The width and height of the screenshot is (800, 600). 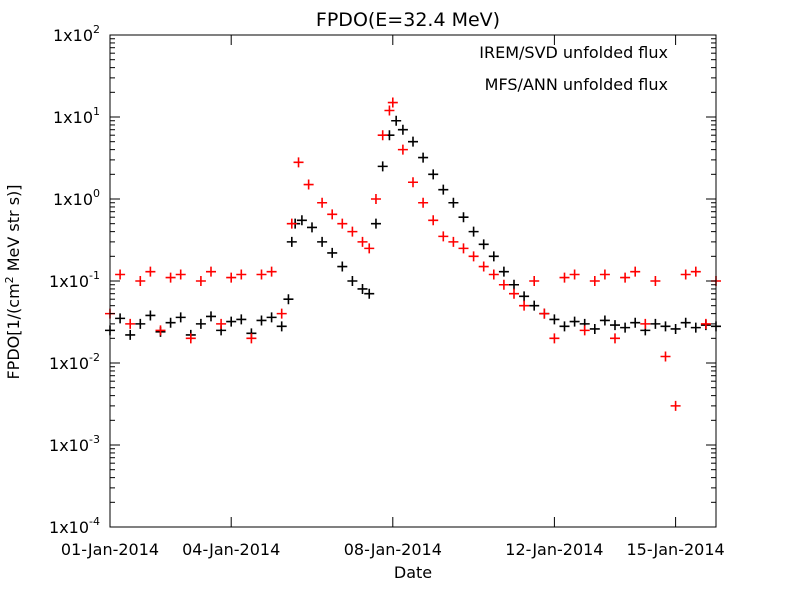 What do you see at coordinates (74, 280) in the screenshot?
I see `y-tick-label: 1x10⁻¹` at bounding box center [74, 280].